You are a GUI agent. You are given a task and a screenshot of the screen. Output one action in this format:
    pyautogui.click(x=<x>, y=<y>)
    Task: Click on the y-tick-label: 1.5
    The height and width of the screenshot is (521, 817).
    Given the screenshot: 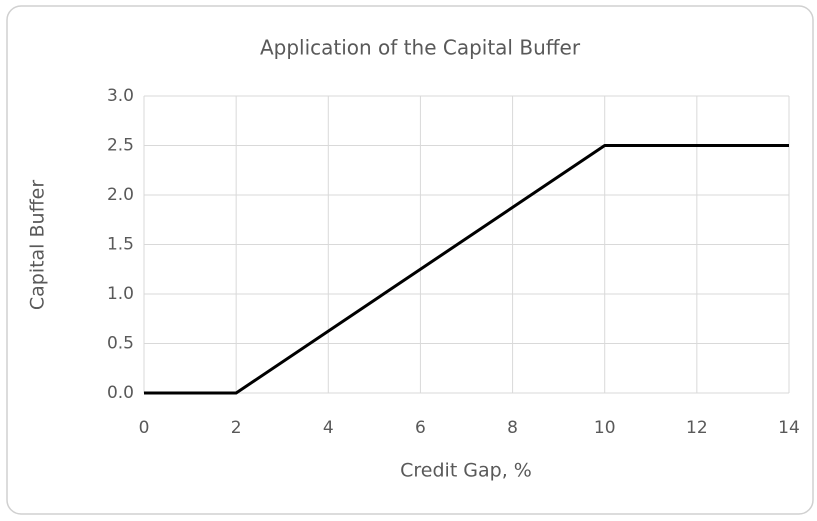 What is the action you would take?
    pyautogui.click(x=120, y=245)
    